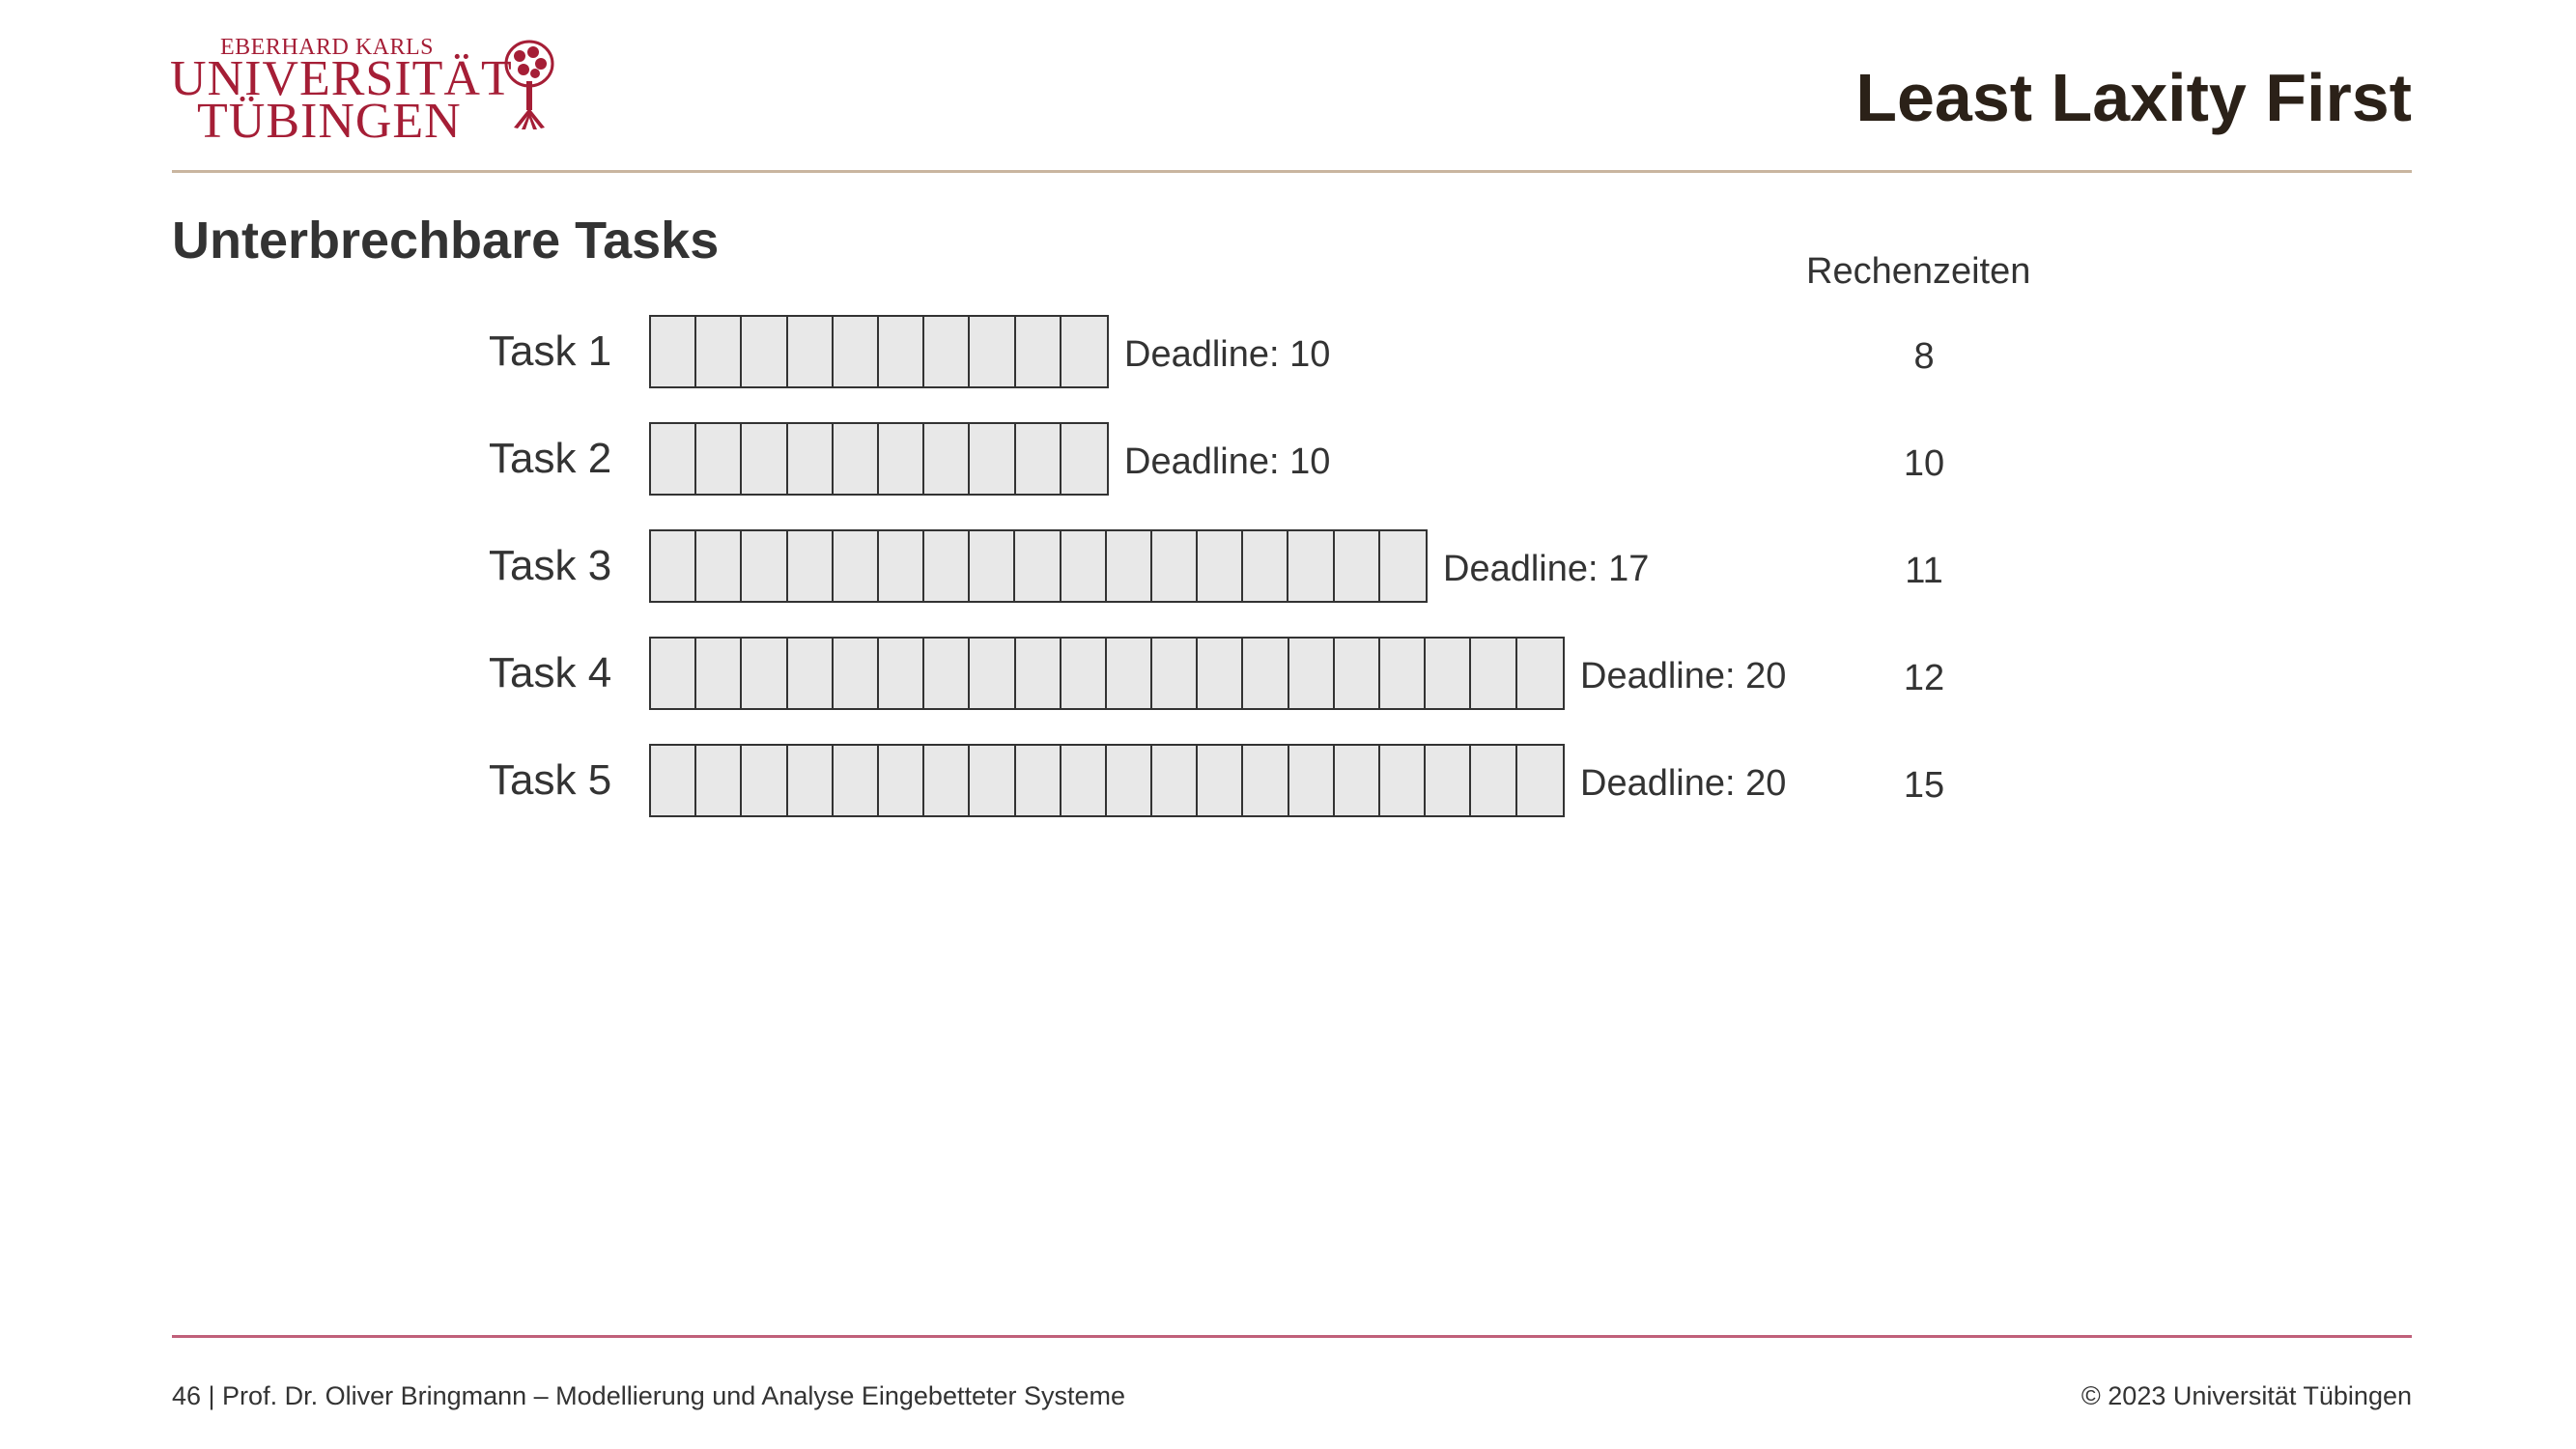  I want to click on slide-subtitle: Unterbrechbare Tasks, so click(446, 241).